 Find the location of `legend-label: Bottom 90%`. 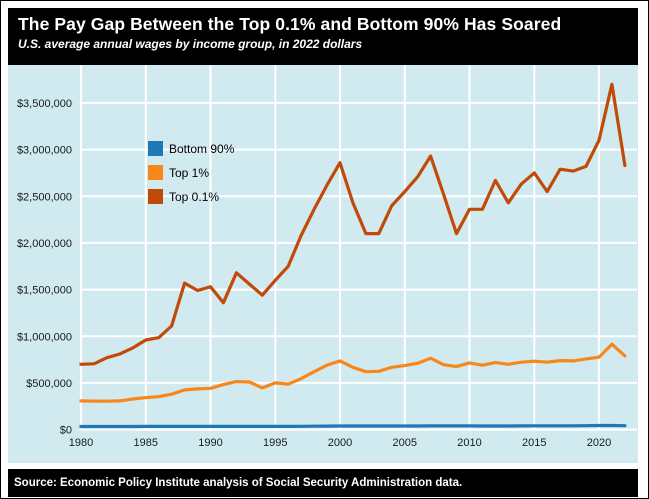

legend-label: Bottom 90% is located at coordinates (202, 149).